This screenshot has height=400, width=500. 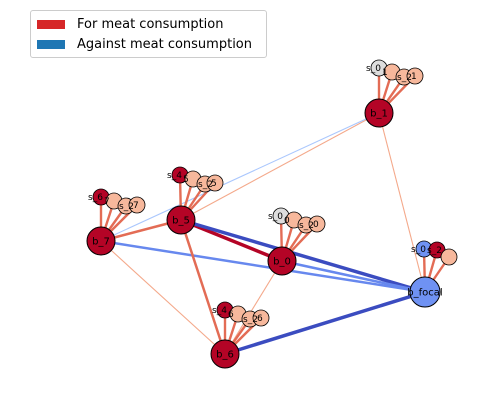 What do you see at coordinates (287, 221) in the screenshot?
I see `small-node-label-b_0-1: 0` at bounding box center [287, 221].